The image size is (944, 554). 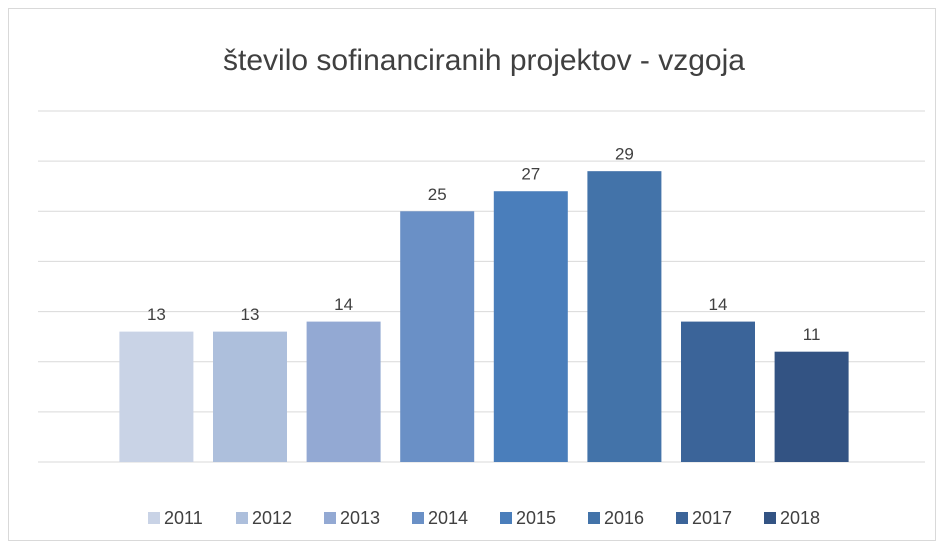 What do you see at coordinates (437, 194) in the screenshot?
I see `data-label: 25` at bounding box center [437, 194].